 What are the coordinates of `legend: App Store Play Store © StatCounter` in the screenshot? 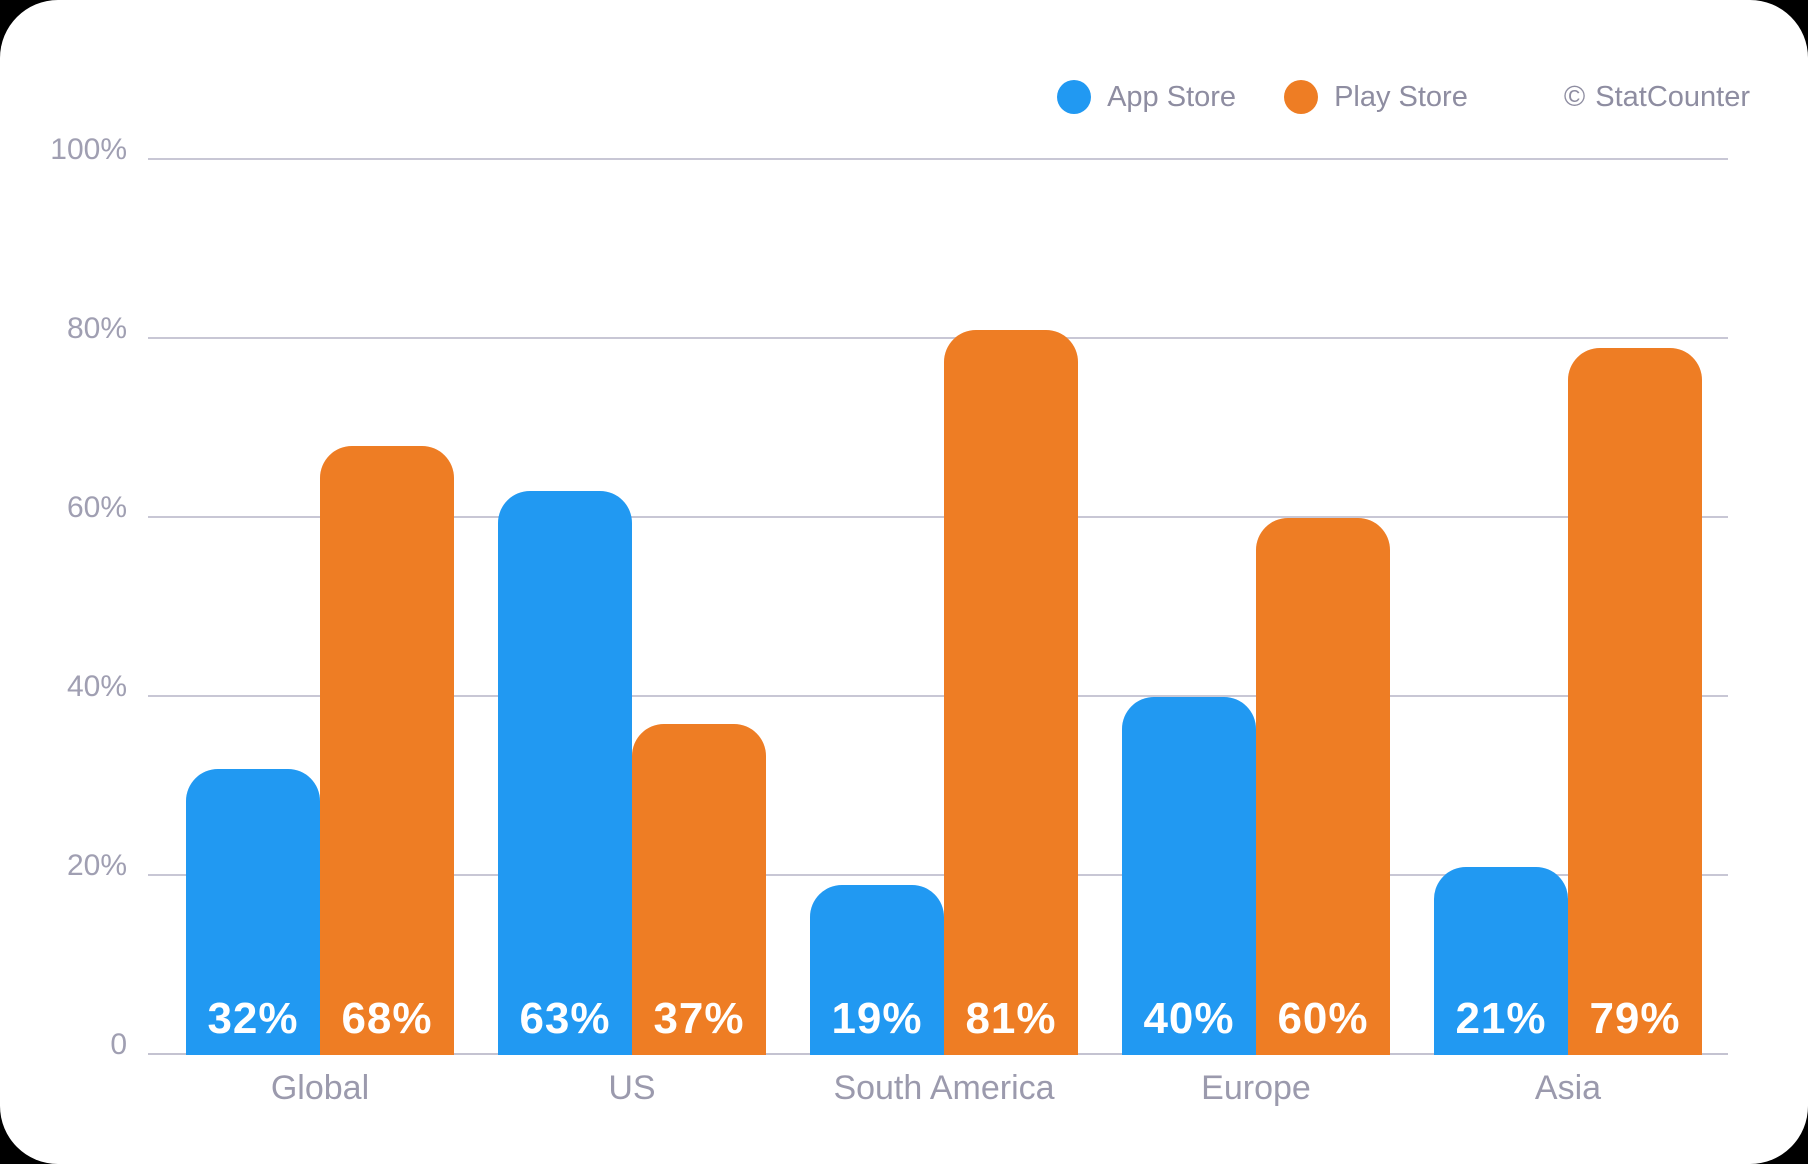 It's located at (1403, 97).